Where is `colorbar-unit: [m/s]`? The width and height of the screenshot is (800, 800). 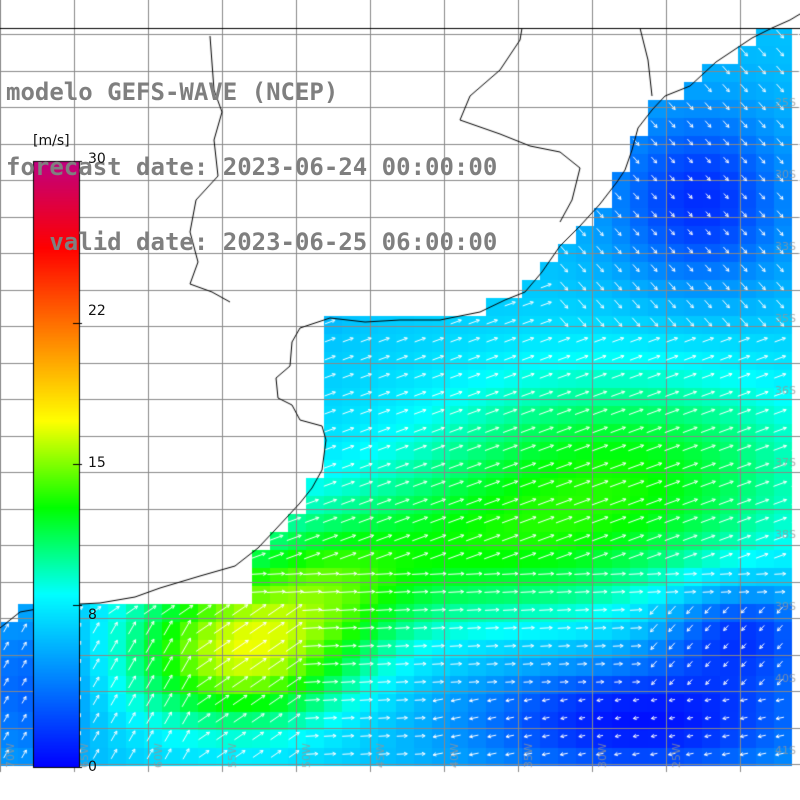
colorbar-unit: [m/s] is located at coordinates (51, 141).